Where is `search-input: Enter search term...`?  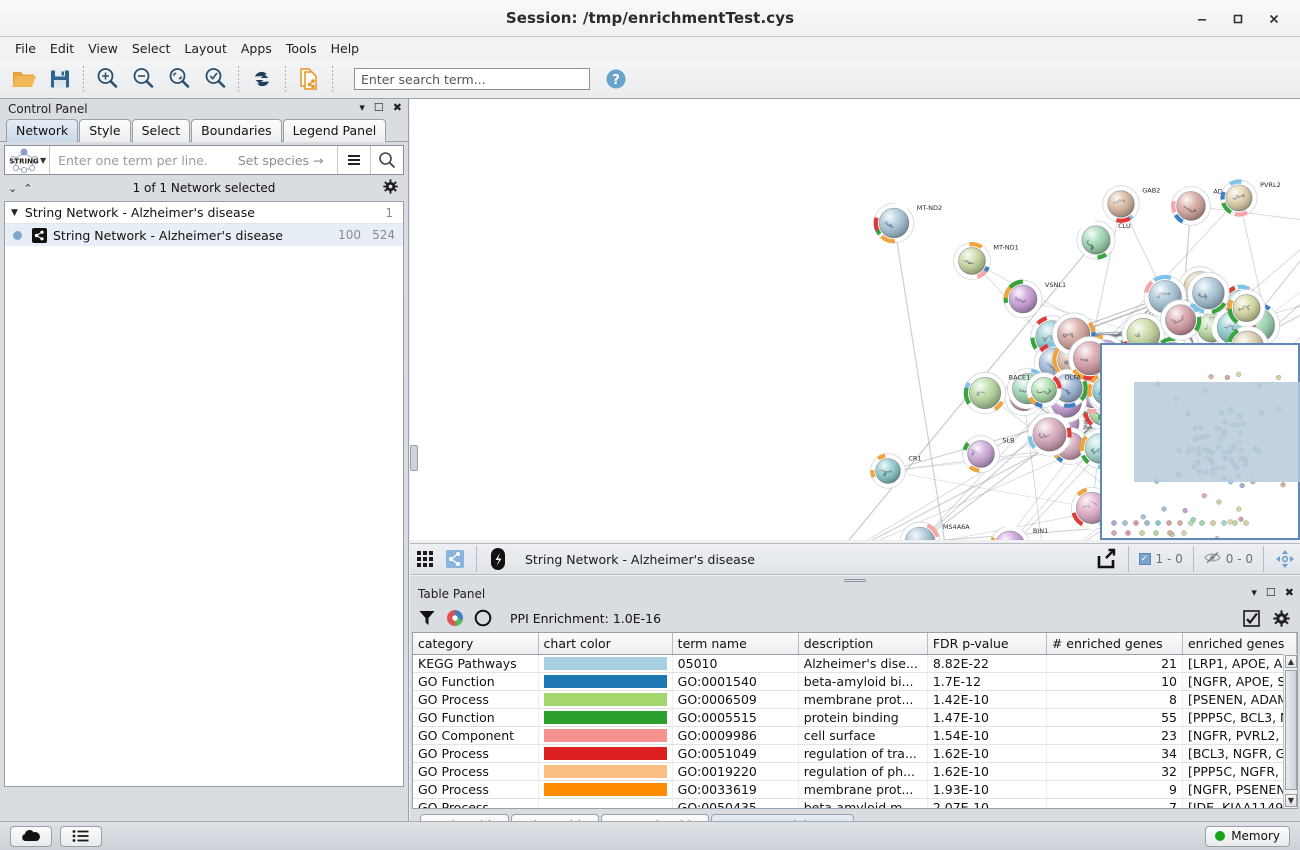
search-input: Enter search term... is located at coordinates (472, 78).